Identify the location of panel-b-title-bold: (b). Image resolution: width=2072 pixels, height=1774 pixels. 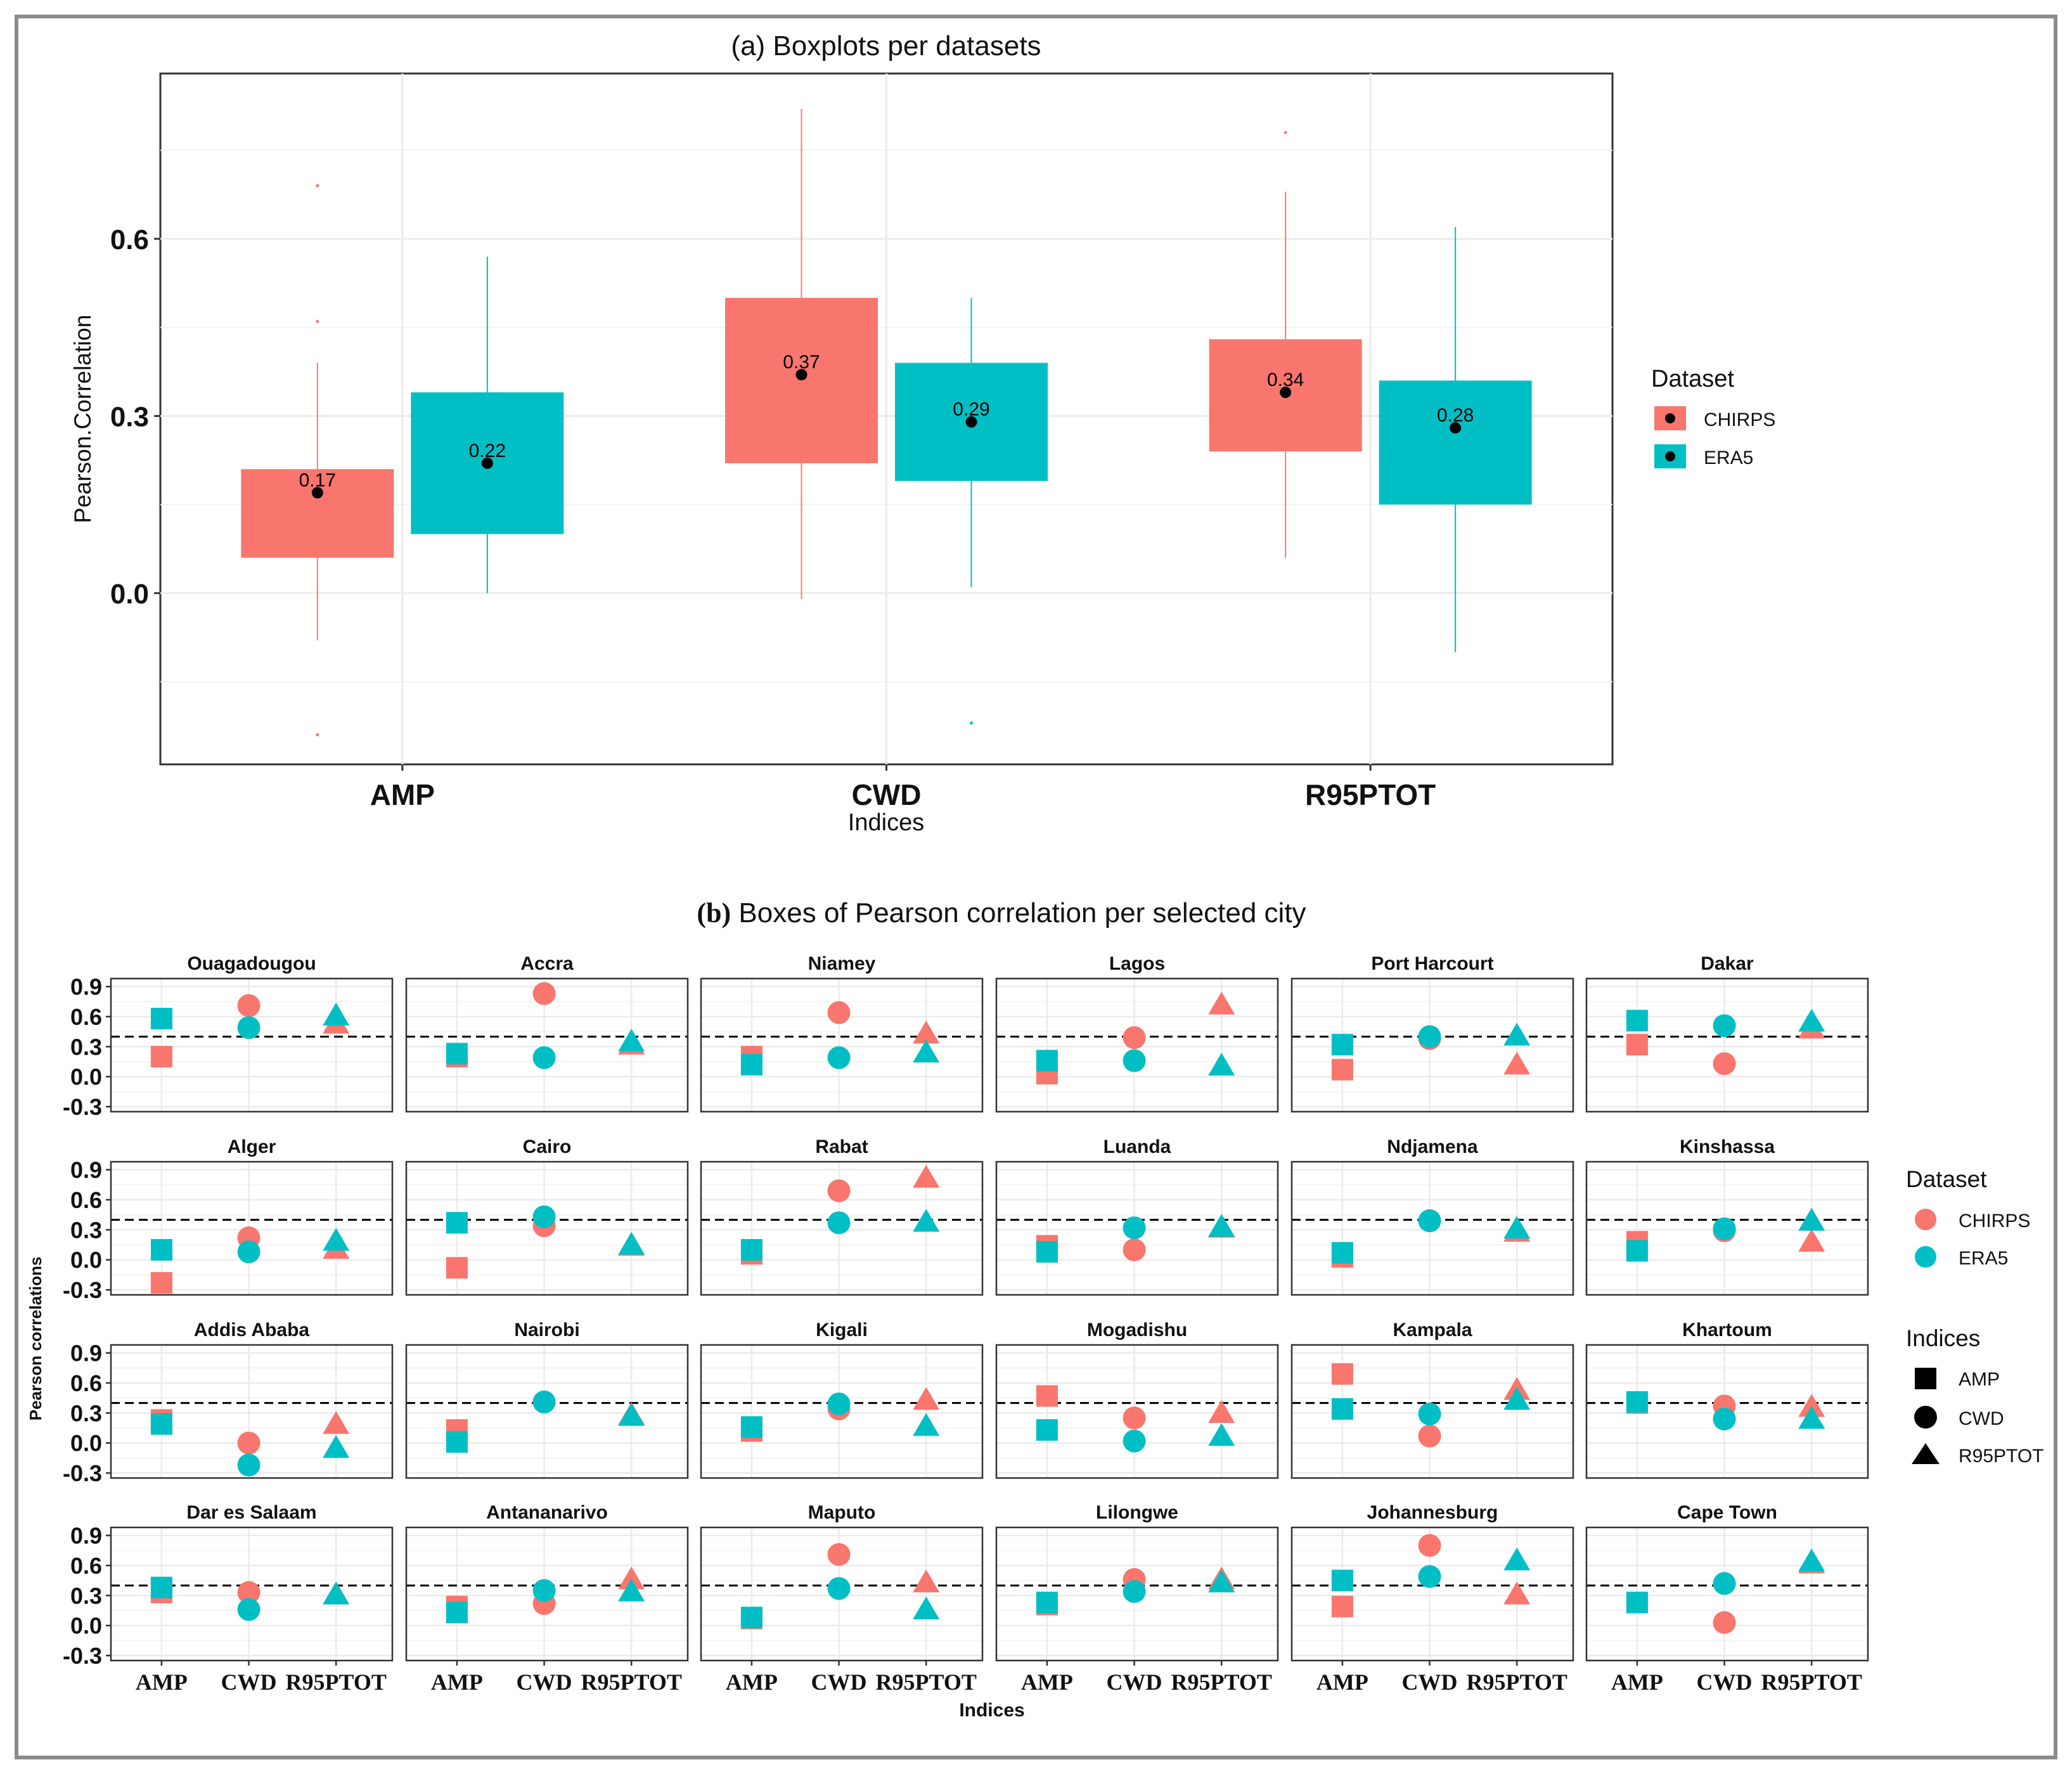
(714, 913).